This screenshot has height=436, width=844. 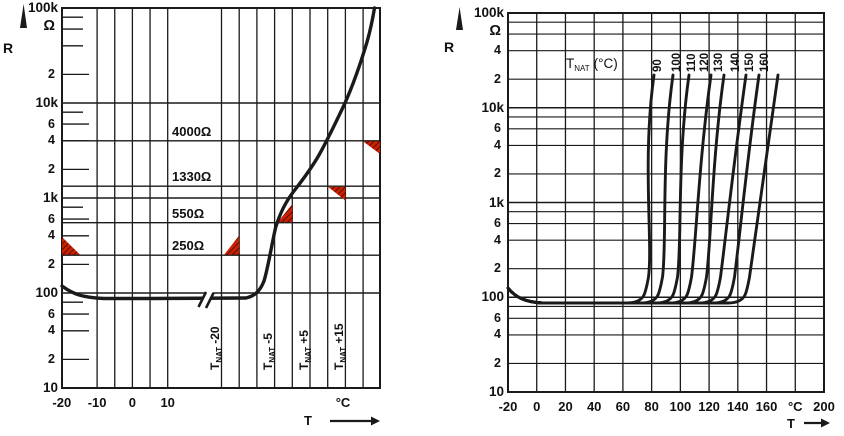 I want to click on axis-break-gap, so click(x=206, y=299).